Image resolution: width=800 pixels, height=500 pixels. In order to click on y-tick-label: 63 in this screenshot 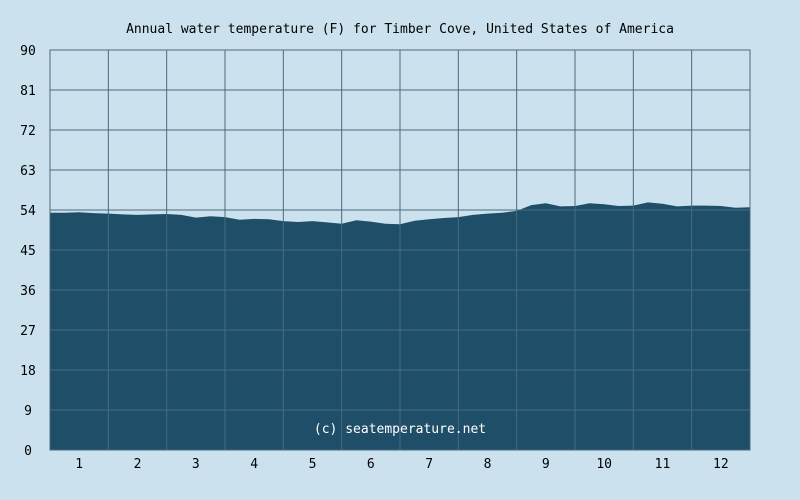, I will do `click(28, 171)`.